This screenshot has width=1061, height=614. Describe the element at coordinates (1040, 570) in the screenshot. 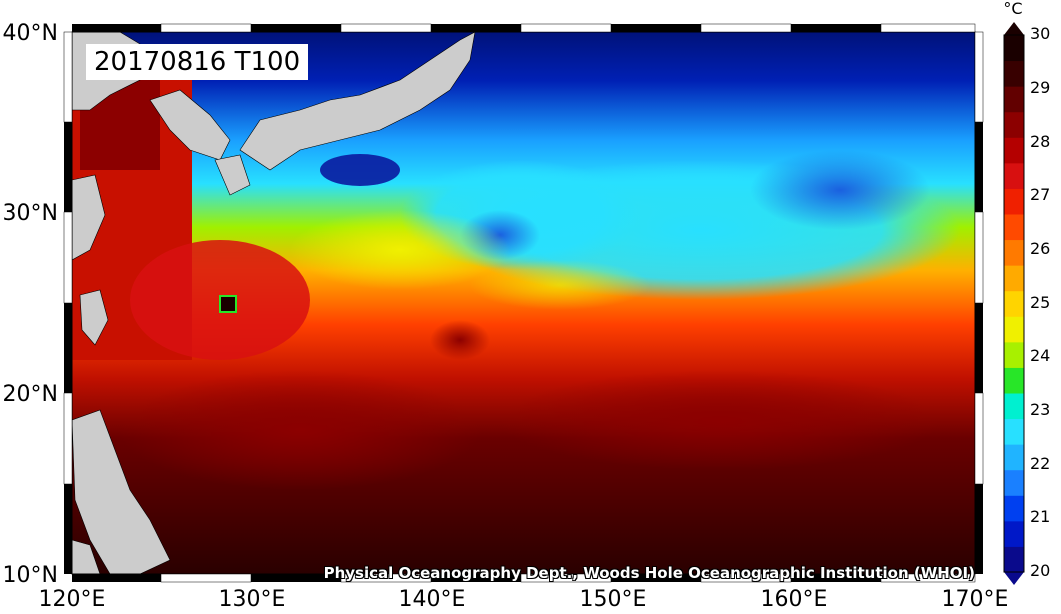

I see `colorbar-label: 20` at that location.